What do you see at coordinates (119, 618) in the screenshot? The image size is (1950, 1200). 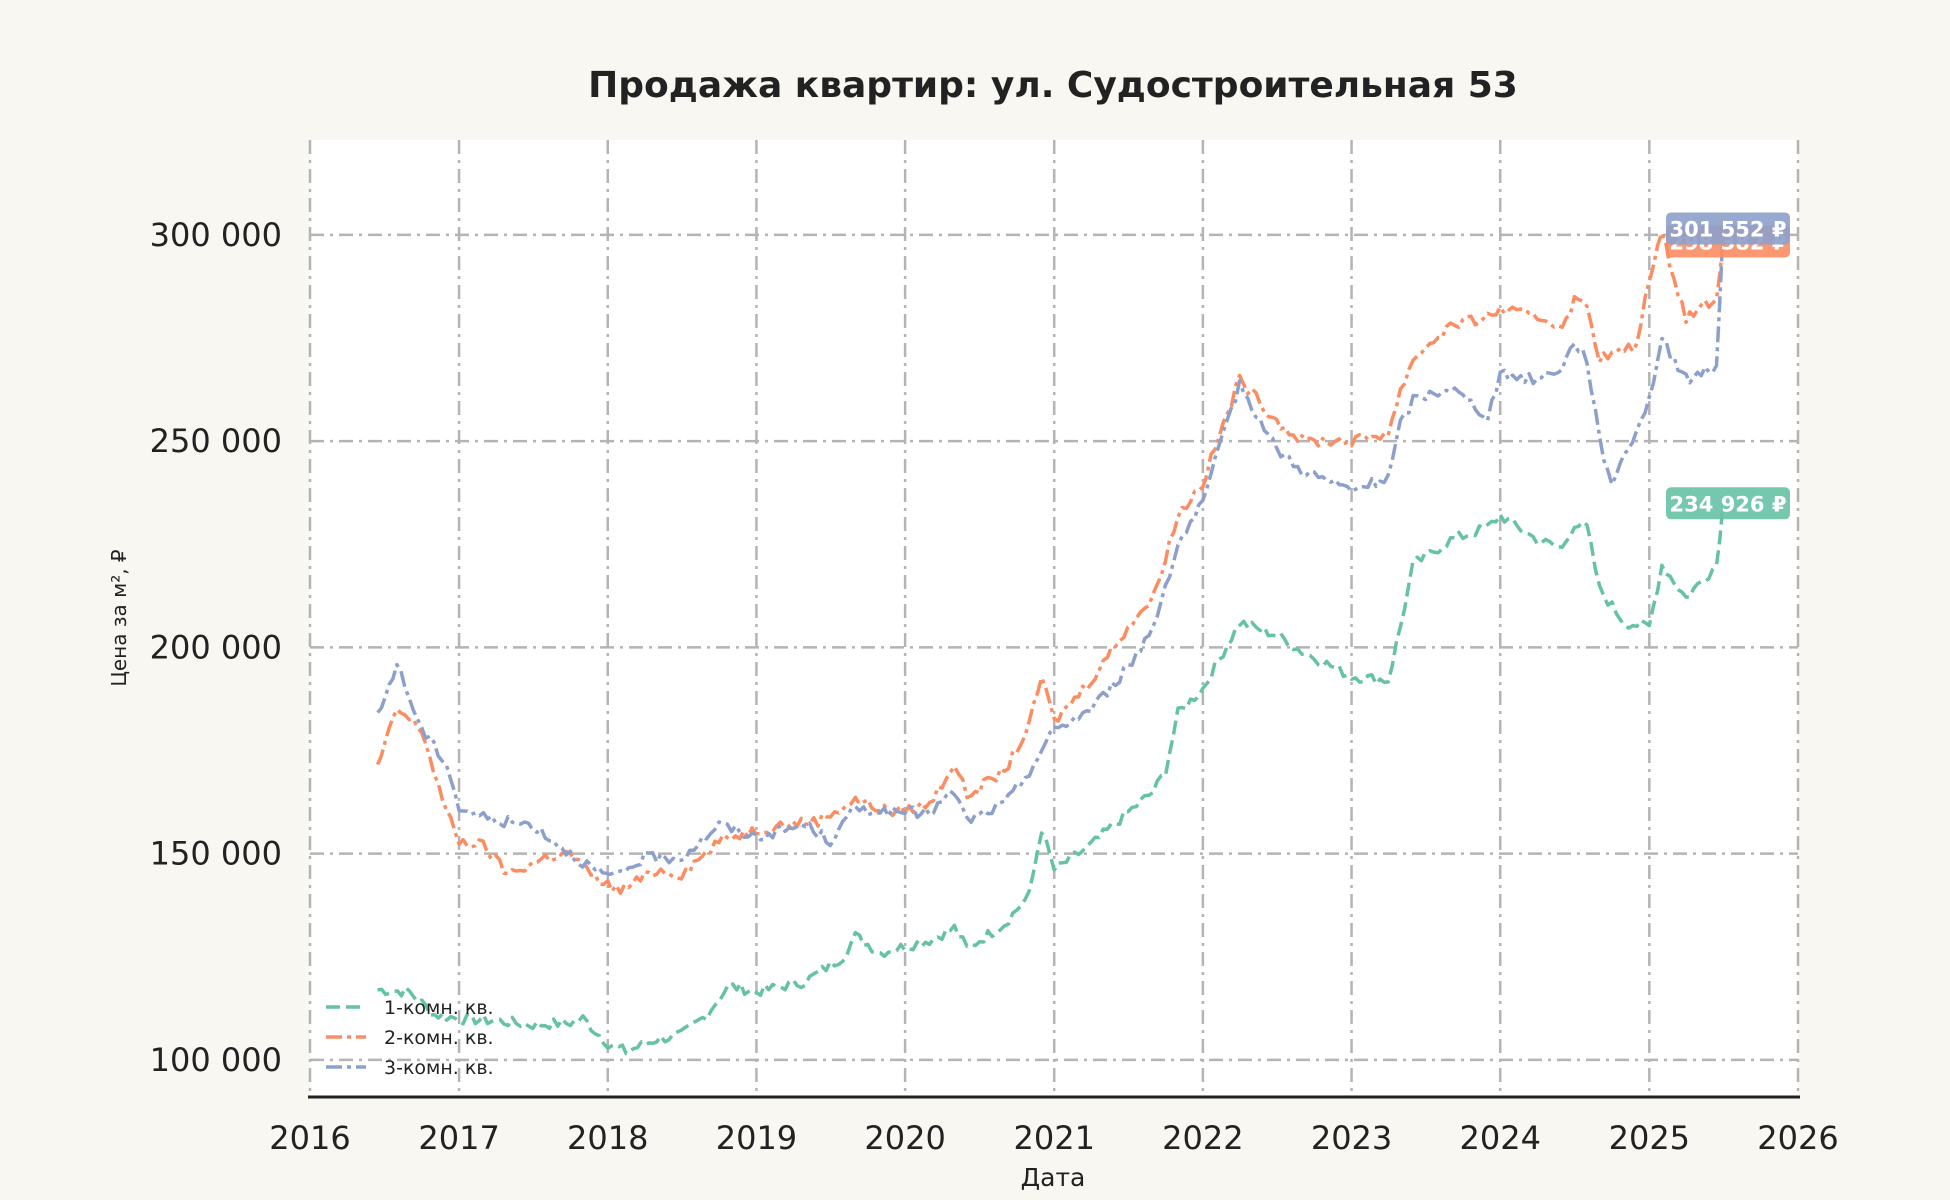 I see `y-axis-label: Цена за м², ₽` at bounding box center [119, 618].